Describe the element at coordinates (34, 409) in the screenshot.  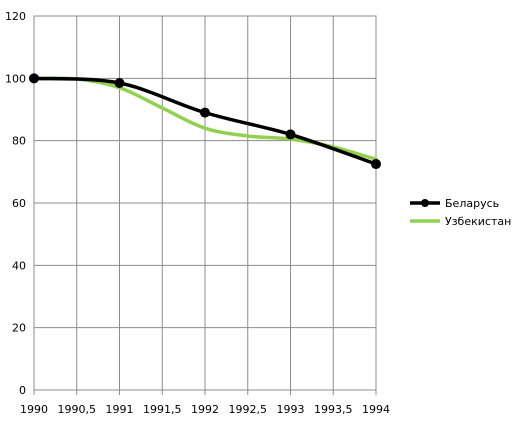
I see `x-tick-label: 1990` at that location.